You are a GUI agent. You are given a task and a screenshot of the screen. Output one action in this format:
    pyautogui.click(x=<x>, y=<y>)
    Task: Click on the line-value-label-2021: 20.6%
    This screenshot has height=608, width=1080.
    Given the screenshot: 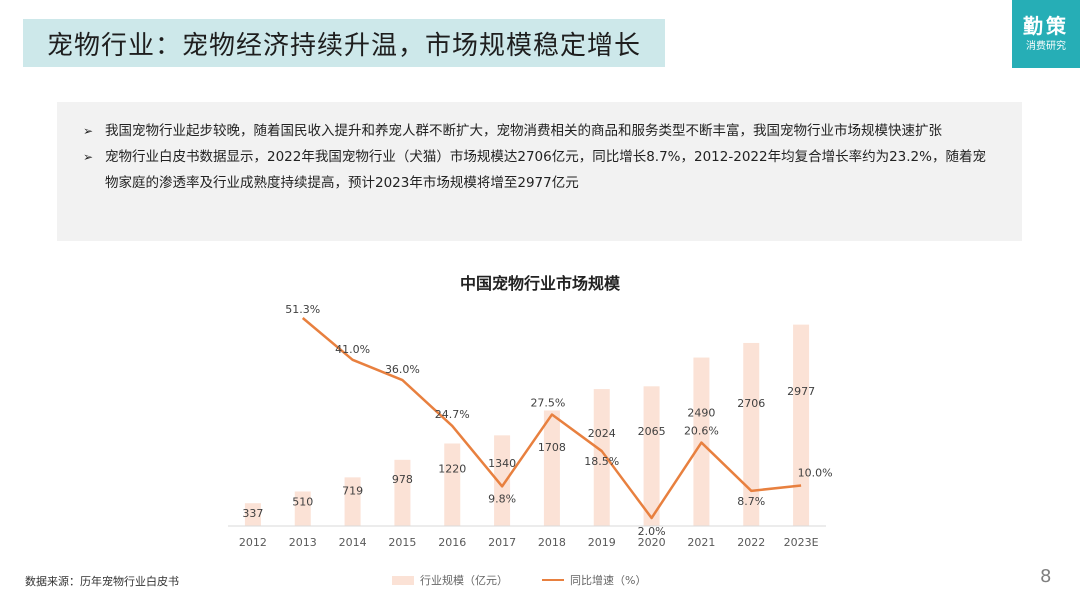 What is the action you would take?
    pyautogui.click(x=701, y=431)
    